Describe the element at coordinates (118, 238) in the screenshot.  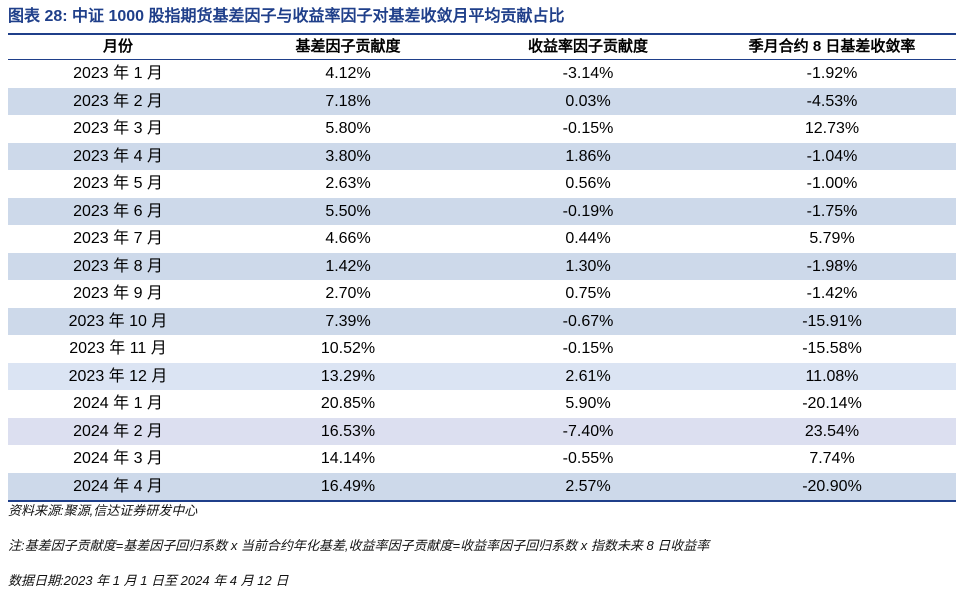
I see `cell-month: 2023 年 7 月` at that location.